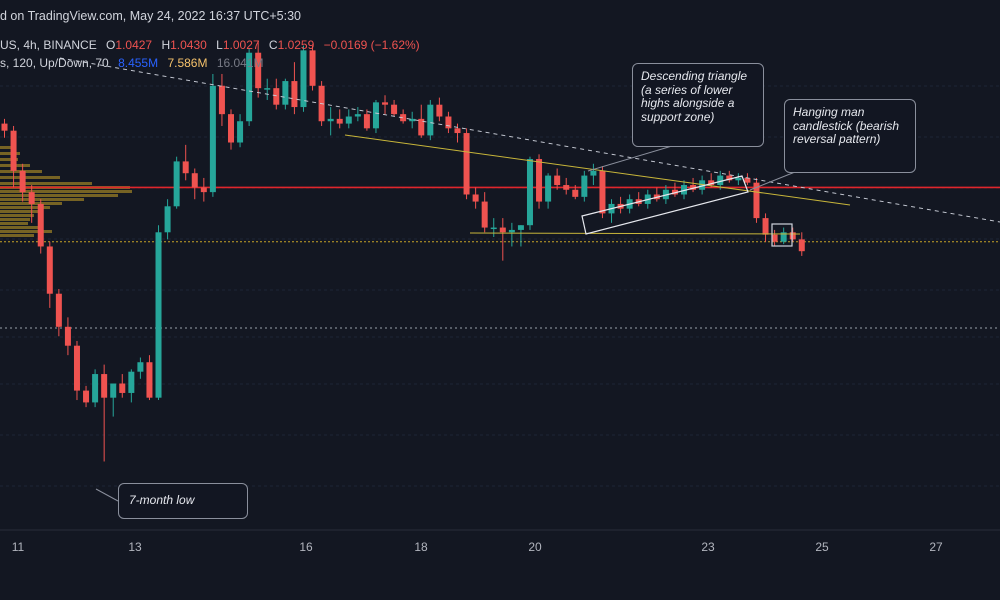 The image size is (1000, 600). What do you see at coordinates (111, 45) in the screenshot?
I see `open-label: O` at bounding box center [111, 45].